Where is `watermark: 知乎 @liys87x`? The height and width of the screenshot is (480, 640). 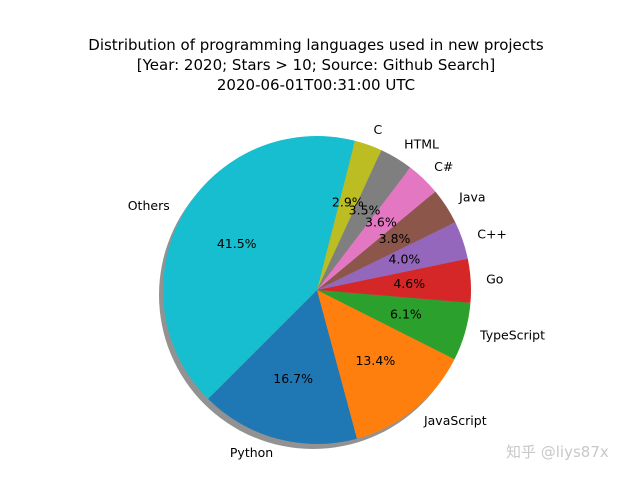 watermark: 知乎 @liys87x is located at coordinates (557, 452).